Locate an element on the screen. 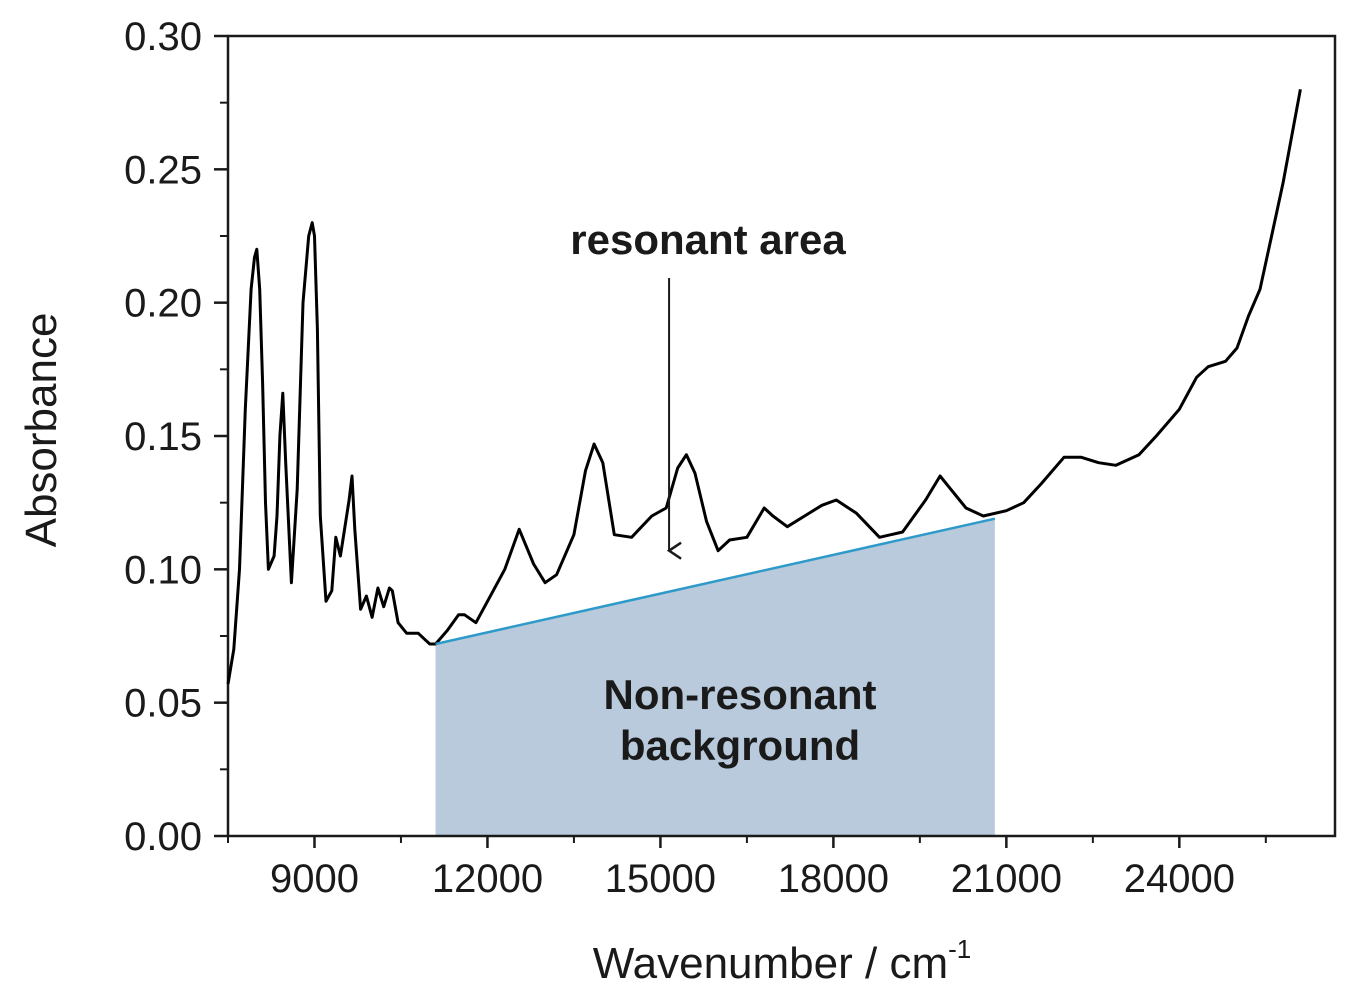  non-resonant-background-area is located at coordinates (715, 677).